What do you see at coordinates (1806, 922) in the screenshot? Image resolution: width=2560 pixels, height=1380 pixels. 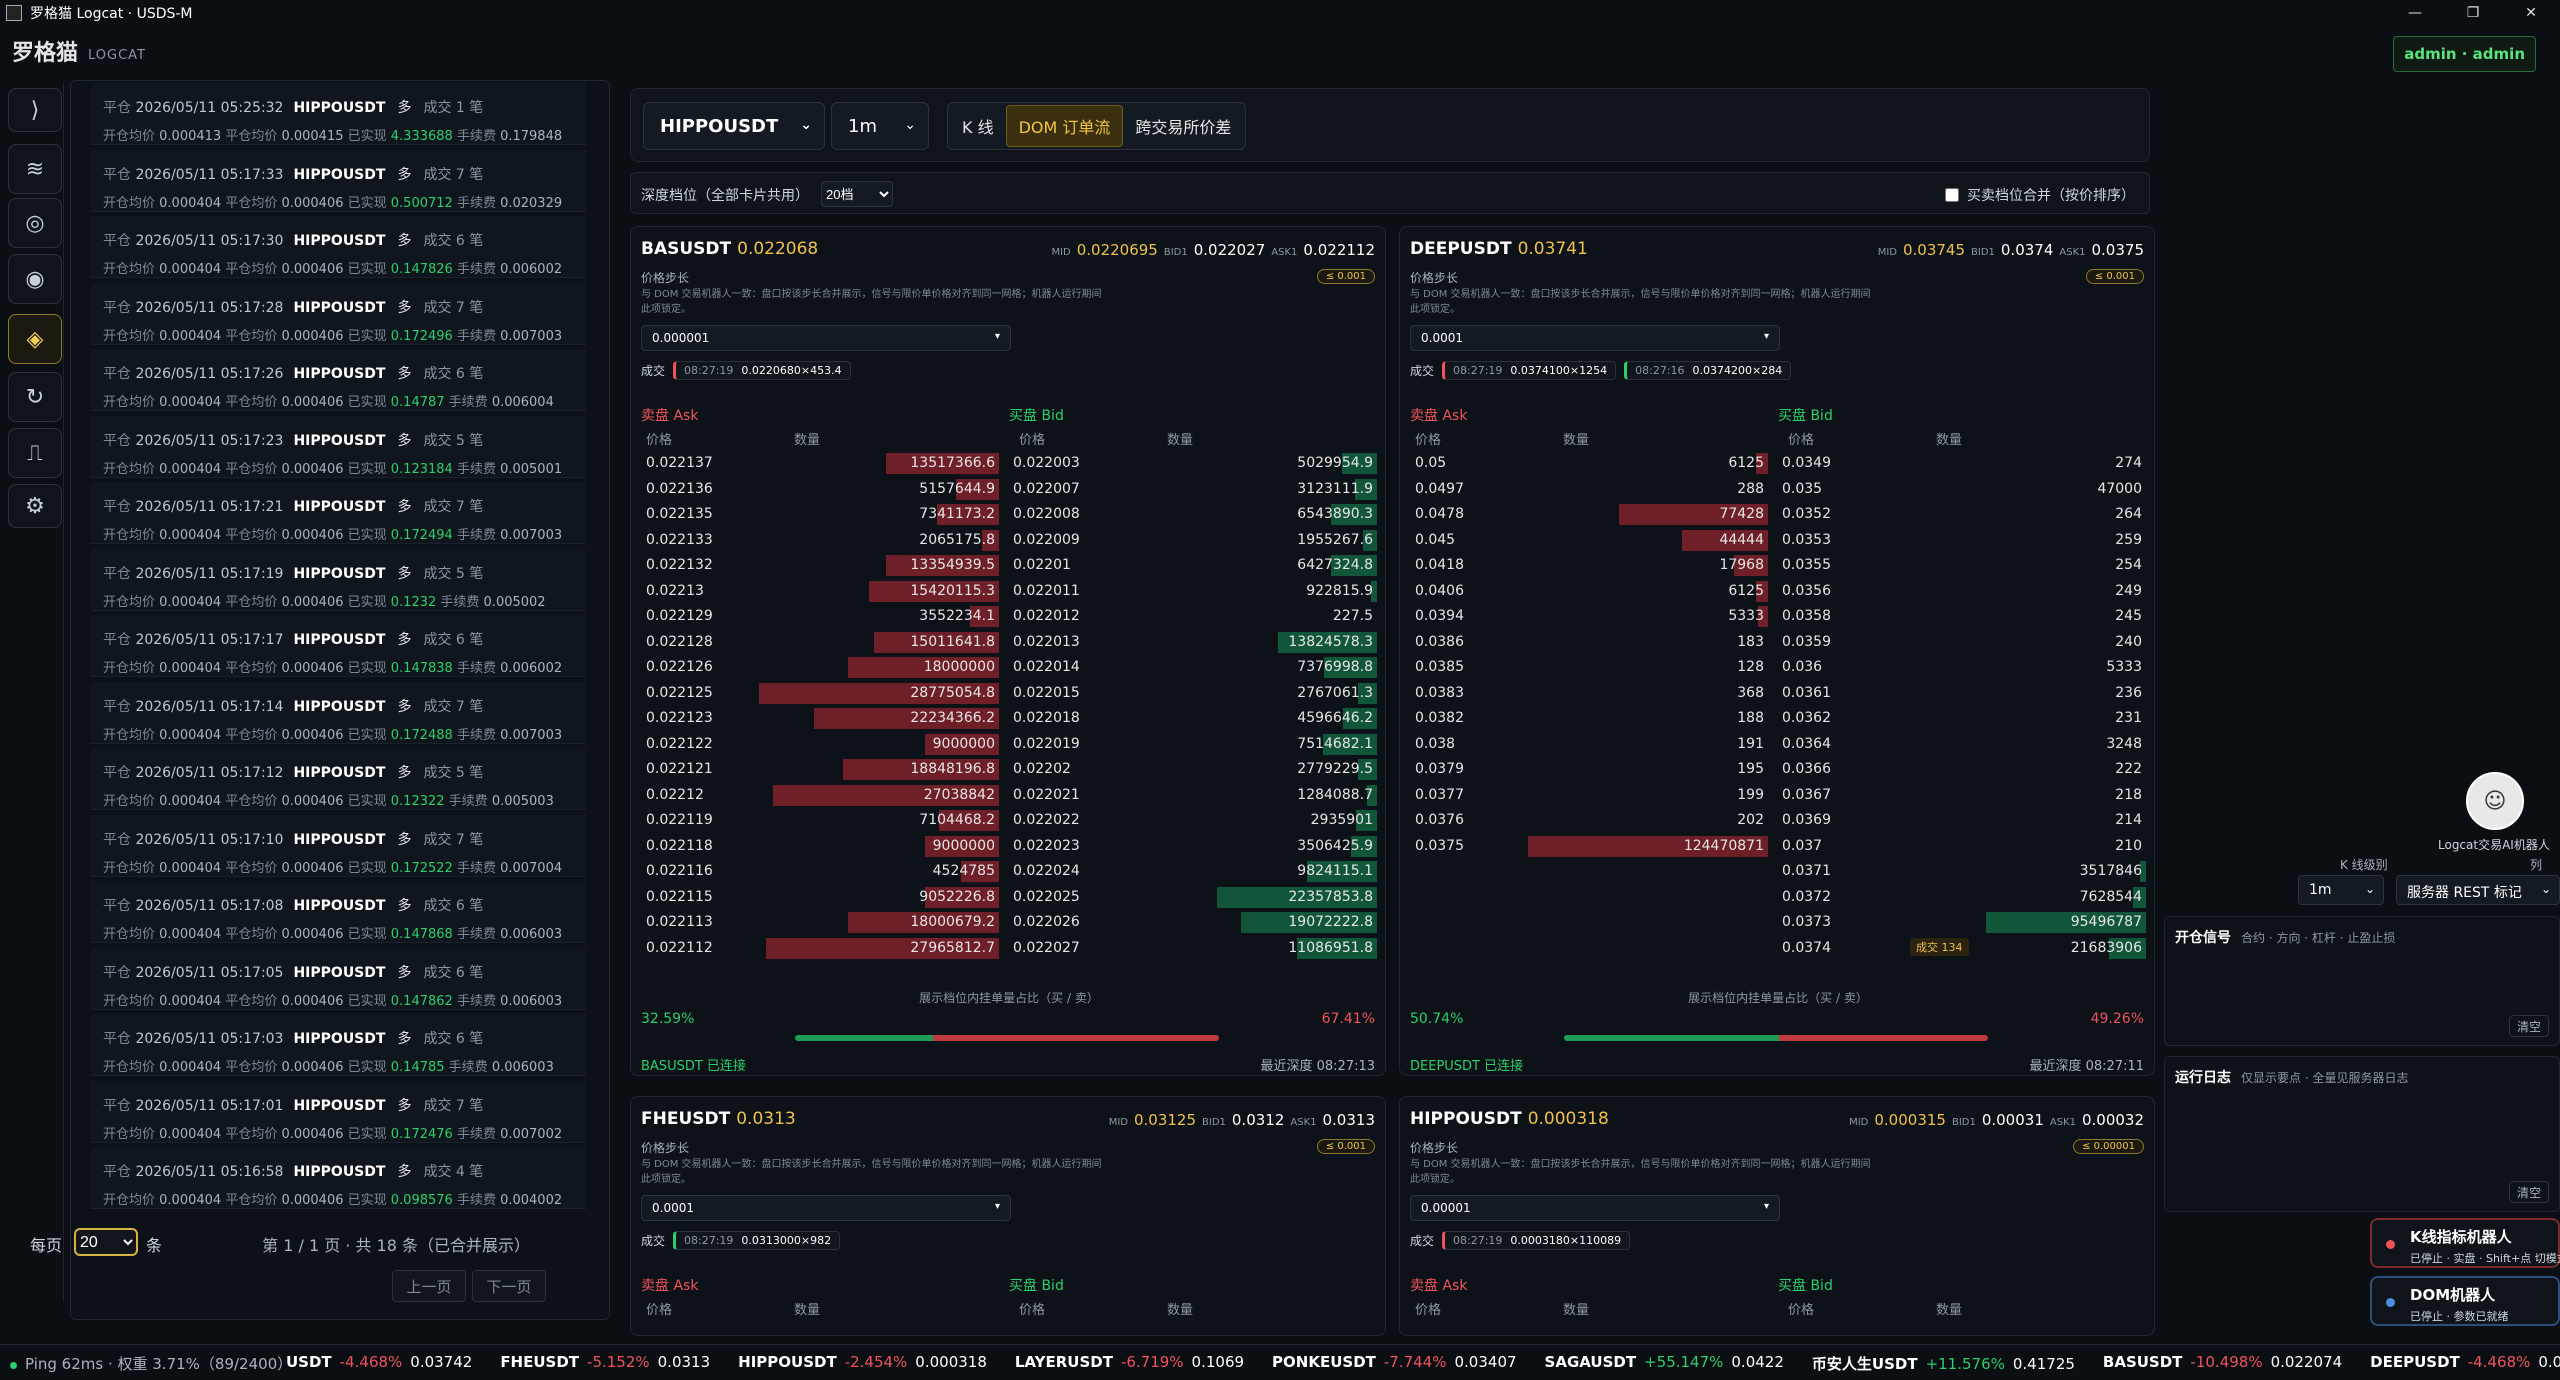 I see `bid-price: 0.0373` at bounding box center [1806, 922].